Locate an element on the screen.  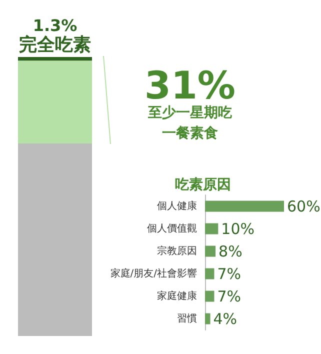
y-tick-label: 個人健康 is located at coordinates (177, 206).